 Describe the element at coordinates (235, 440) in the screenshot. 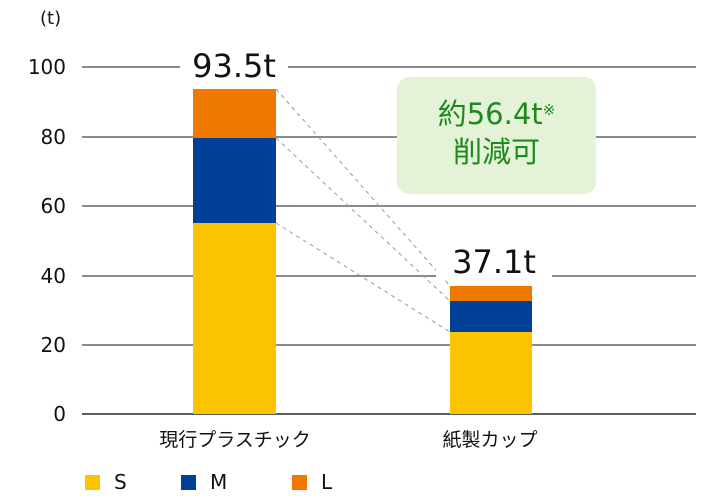

I see `x-label-current-plastic: 現行プラスチック` at that location.